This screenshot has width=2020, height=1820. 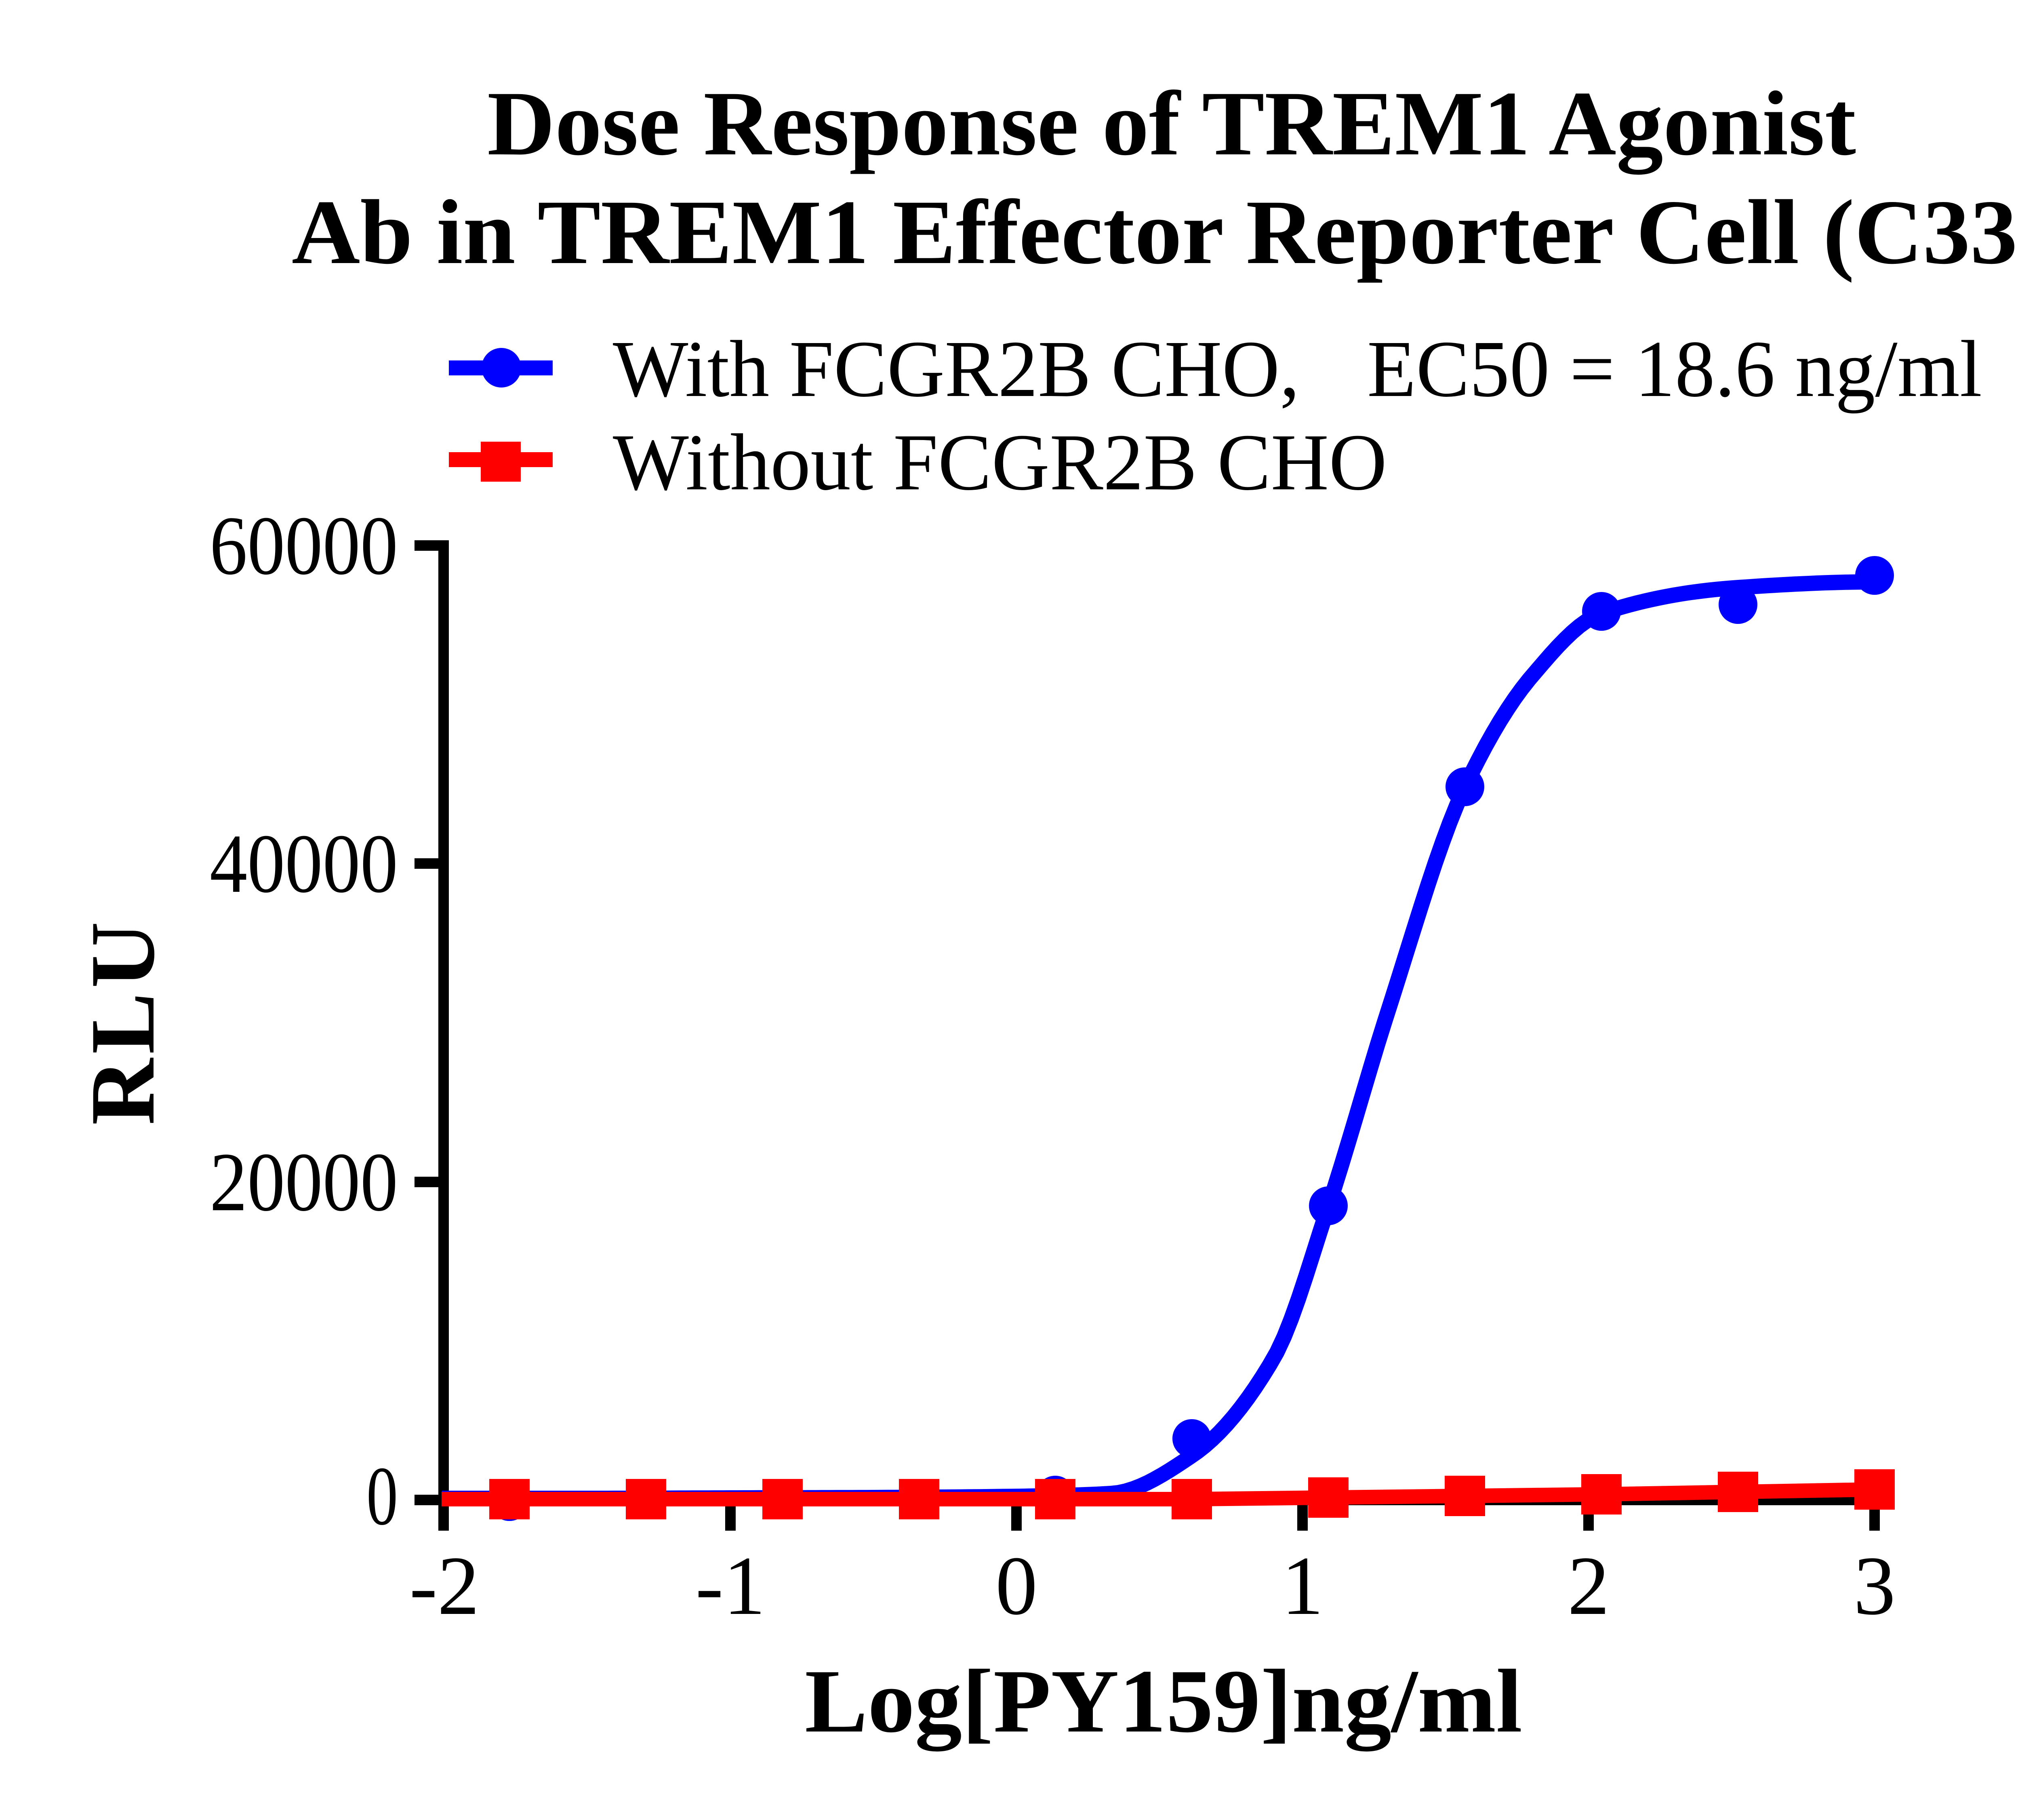 What do you see at coordinates (956, 369) in the screenshot?
I see `svg-text: With FCGR2B CHO,` at bounding box center [956, 369].